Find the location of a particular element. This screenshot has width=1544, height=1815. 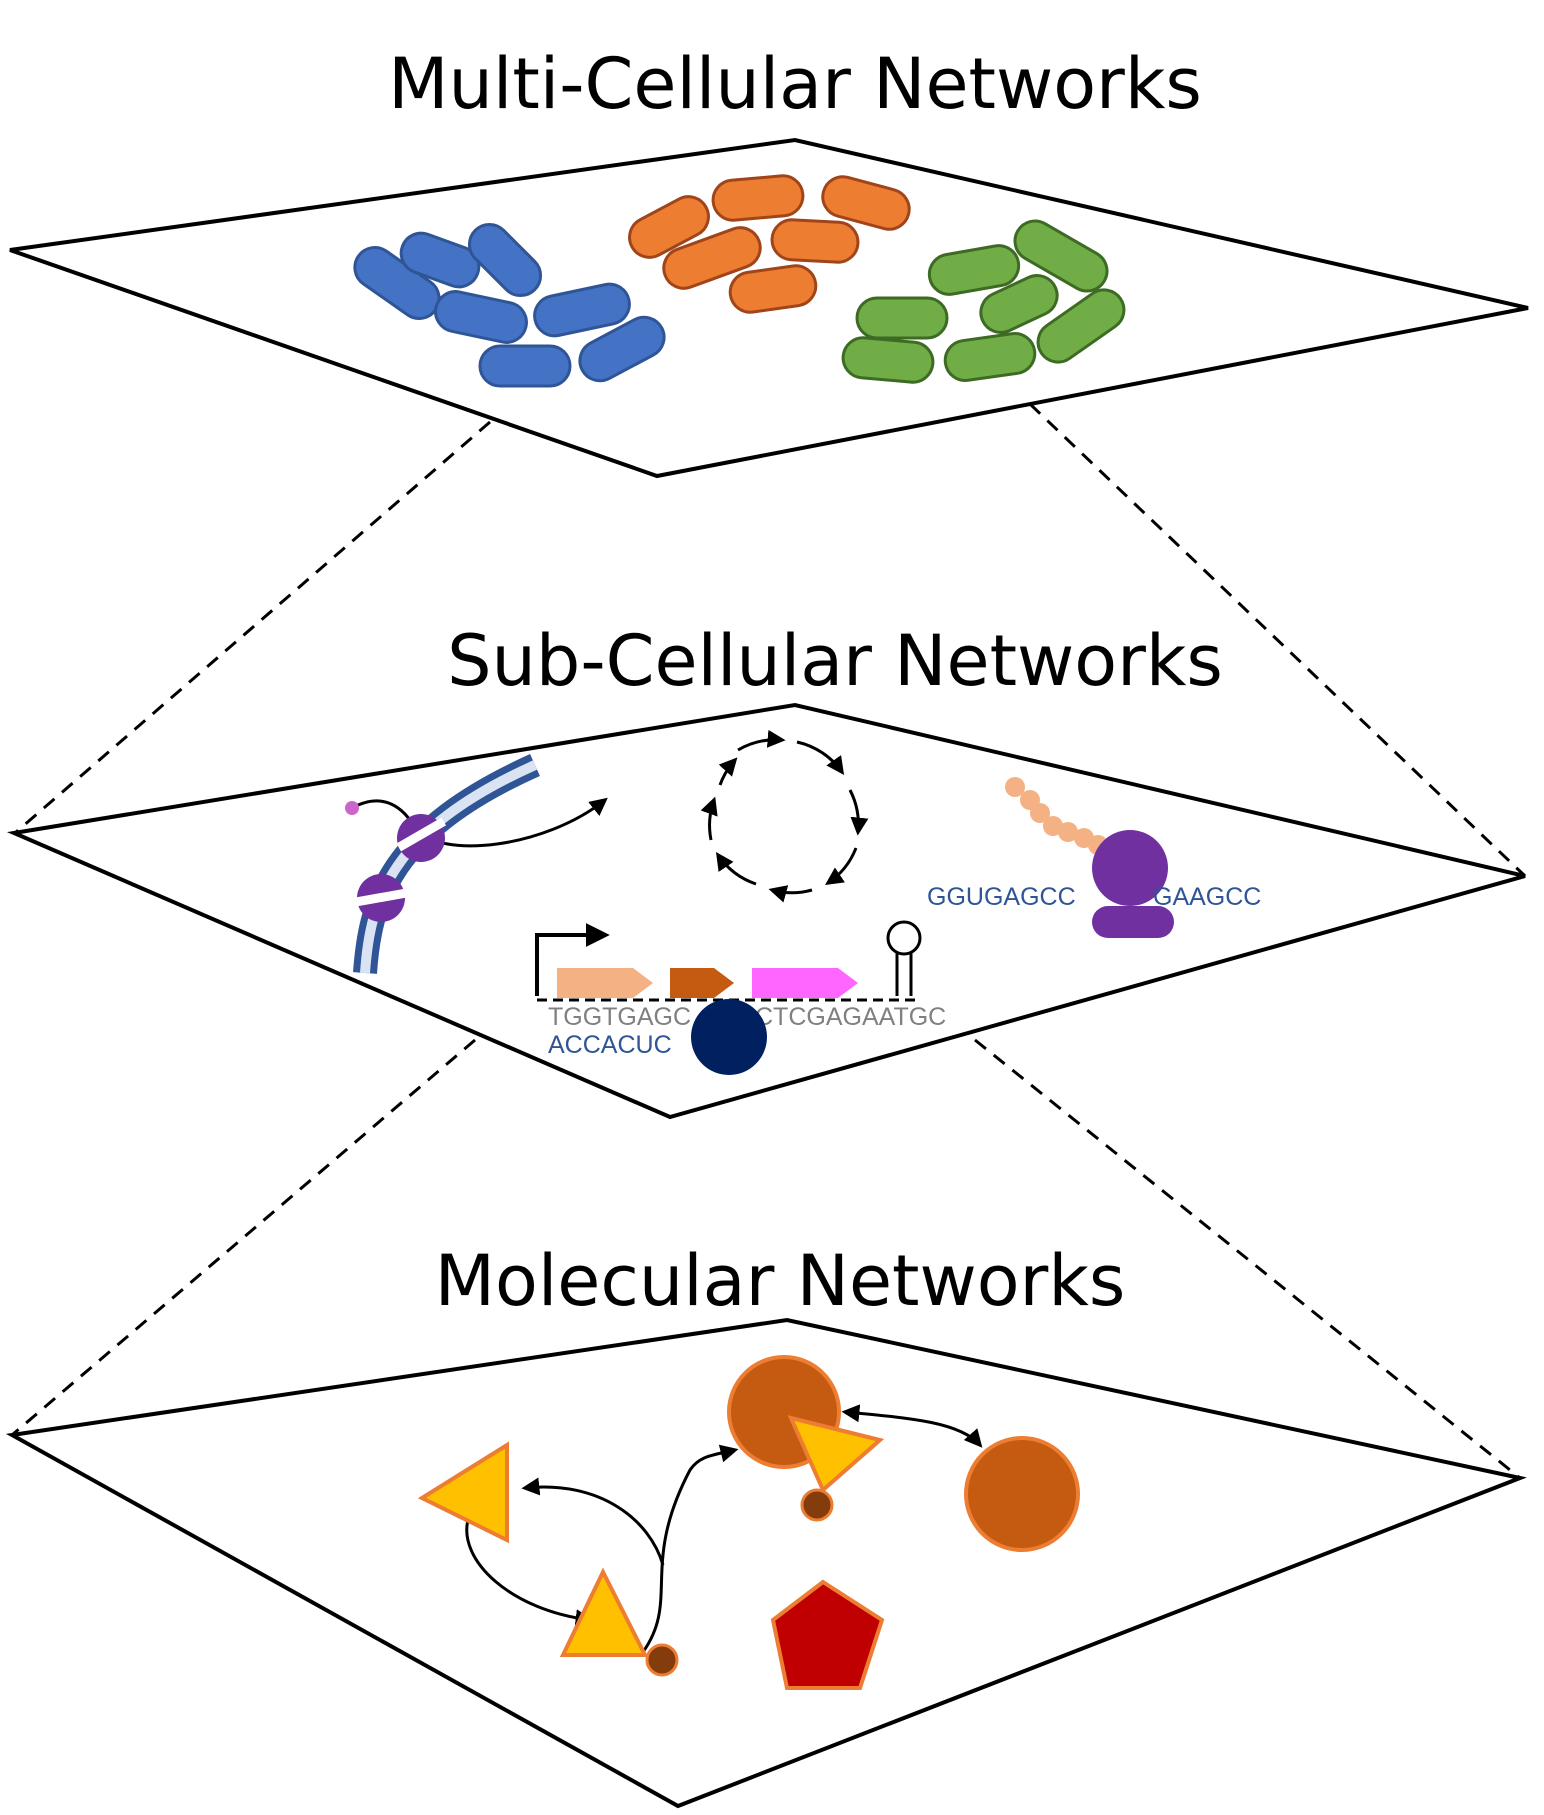

rna-sequence: GGUGAGCC is located at coordinates (1001, 897).